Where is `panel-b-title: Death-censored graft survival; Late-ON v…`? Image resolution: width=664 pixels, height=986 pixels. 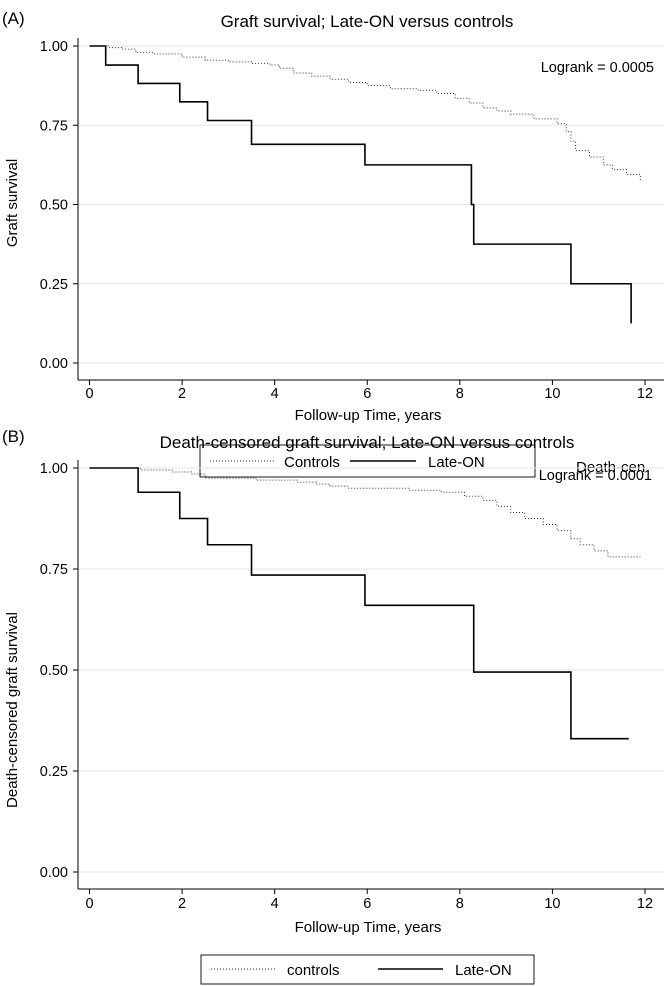 panel-b-title: Death-censored graft survival; Late-ON v… is located at coordinates (367, 442).